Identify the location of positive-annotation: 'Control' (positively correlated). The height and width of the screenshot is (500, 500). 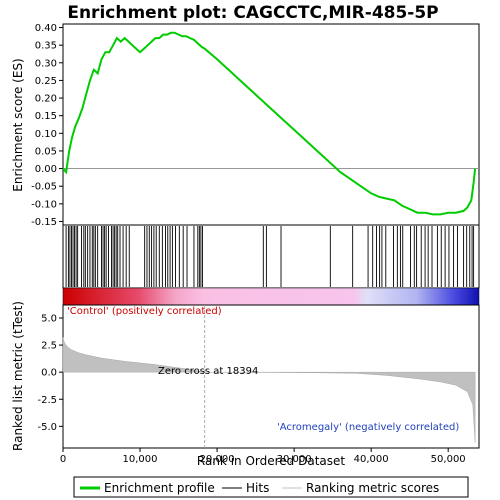
(144, 311).